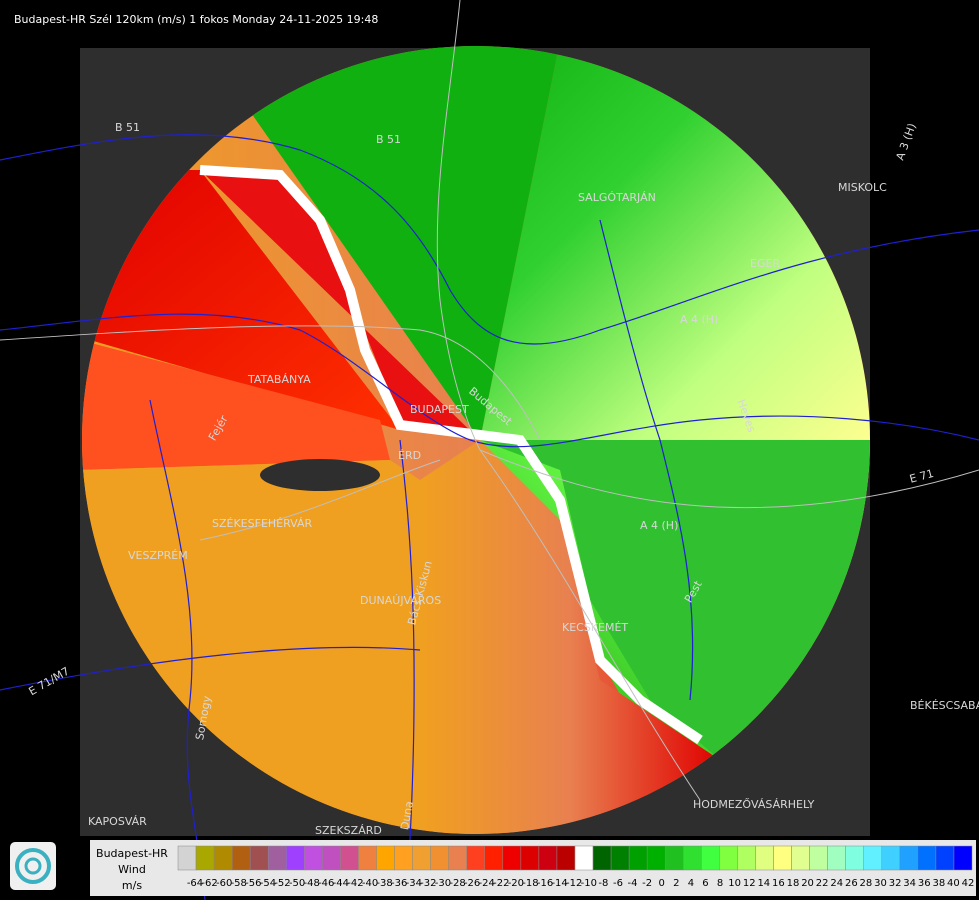 The height and width of the screenshot is (900, 979). What do you see at coordinates (487, 883) in the screenshot?
I see `legend-tick: -24` at bounding box center [487, 883].